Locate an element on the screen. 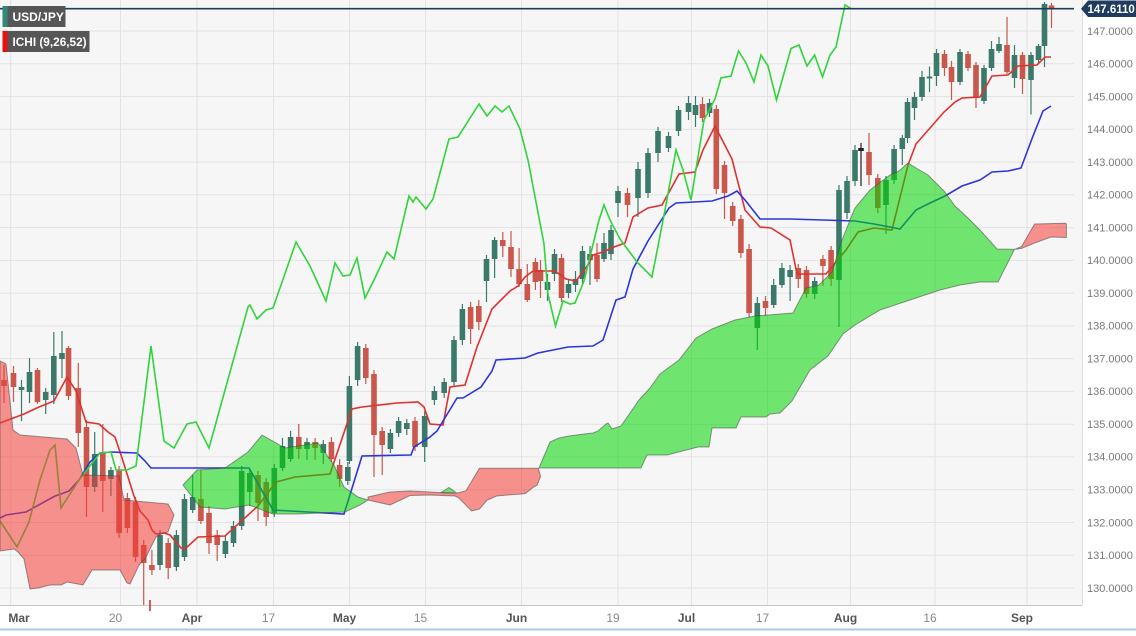  svg-text: 131.0000 is located at coordinates (1110, 556).